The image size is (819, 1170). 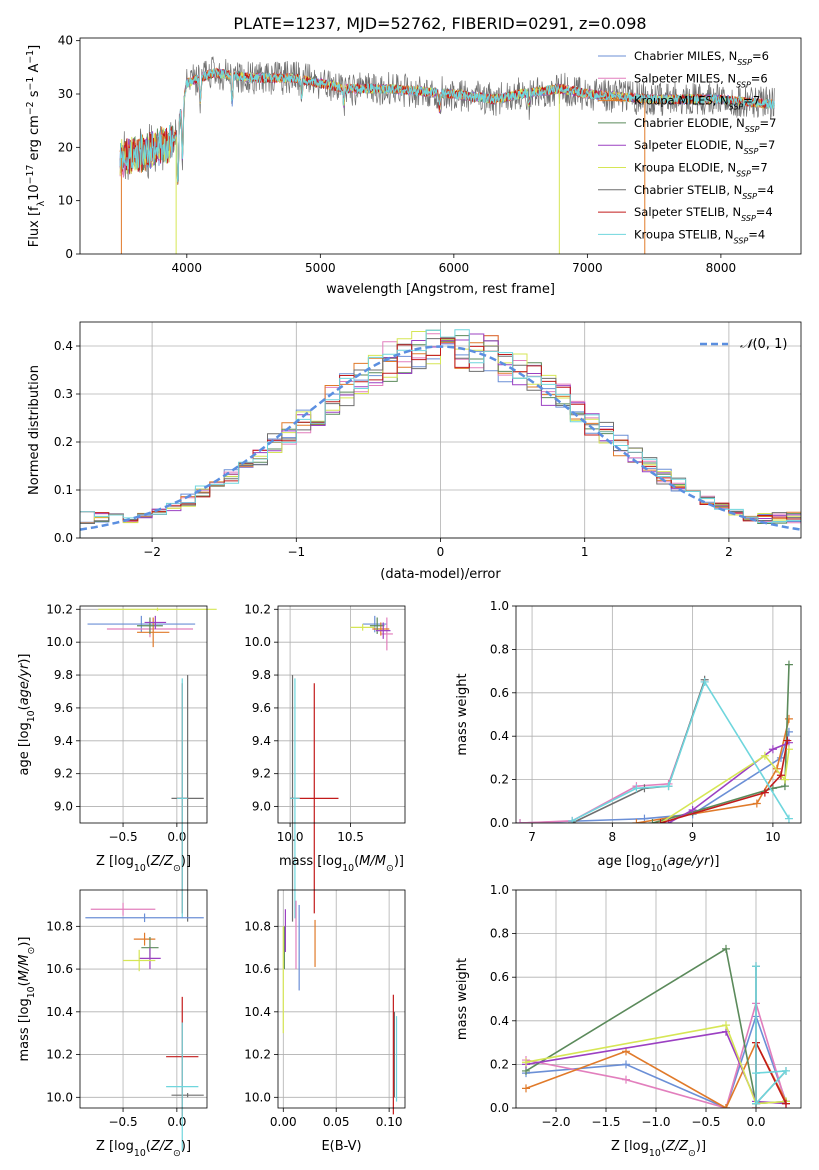 What do you see at coordinates (701, 58) in the screenshot?
I see `legend-entry: Chabrier MILES, NSSP=6` at bounding box center [701, 58].